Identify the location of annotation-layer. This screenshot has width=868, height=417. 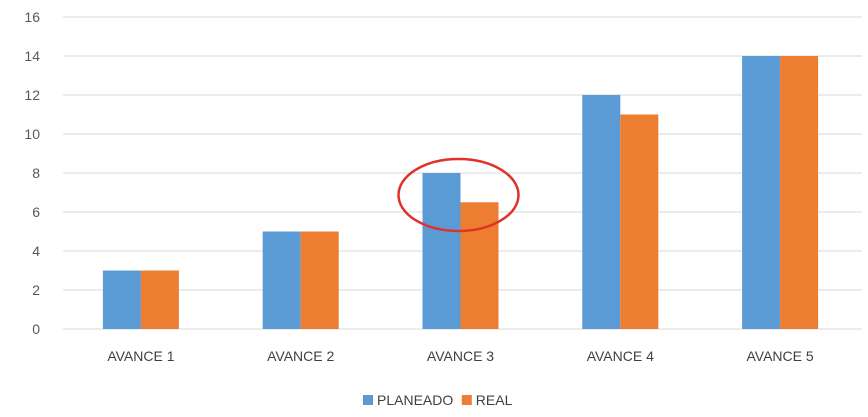
(458, 195).